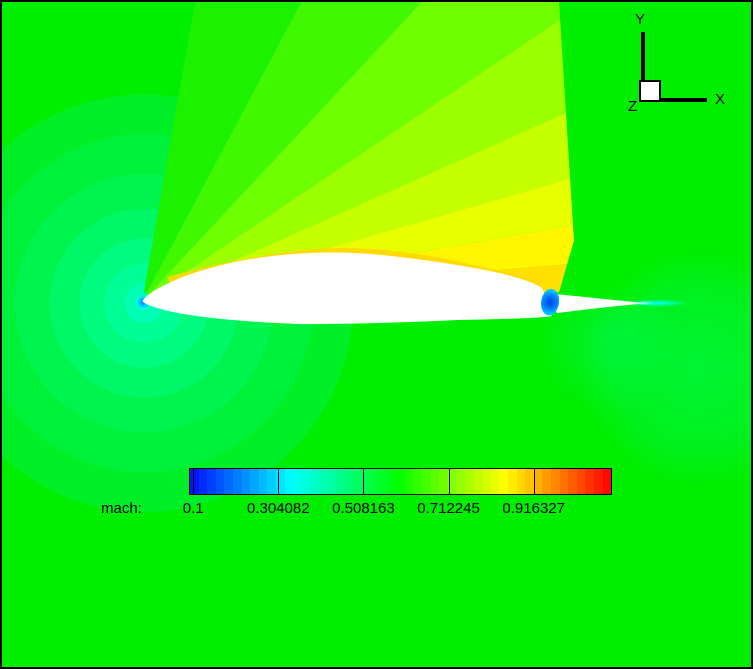  Describe the element at coordinates (674, 100) in the screenshot. I see `x-axis-line` at that location.